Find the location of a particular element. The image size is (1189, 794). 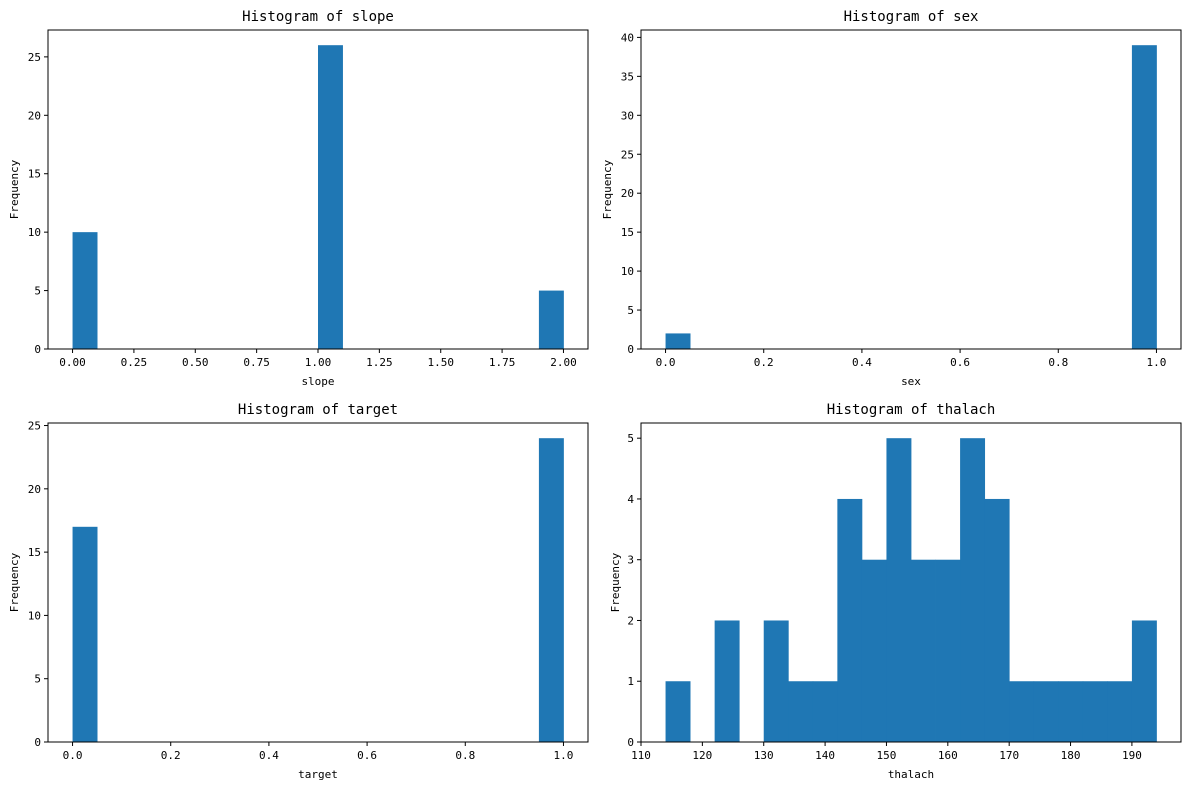

x-tick-label: 110 is located at coordinates (641, 755).